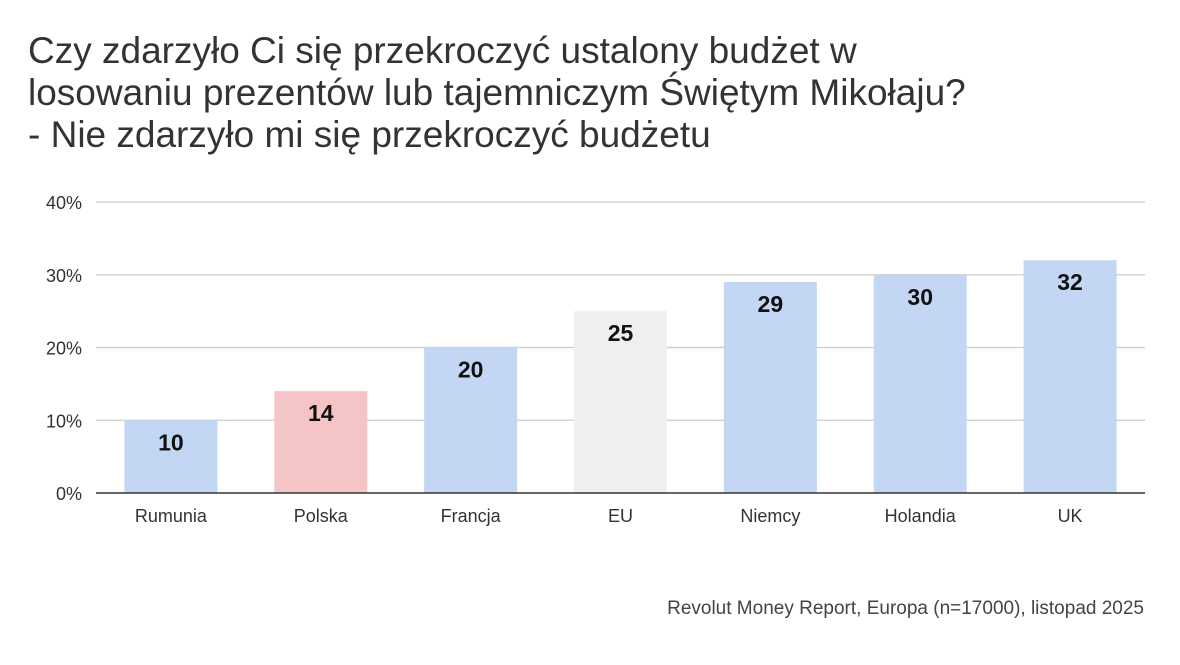 Image resolution: width=1180 pixels, height=665 pixels. What do you see at coordinates (1070, 516) in the screenshot?
I see `x-tick-label: UK` at bounding box center [1070, 516].